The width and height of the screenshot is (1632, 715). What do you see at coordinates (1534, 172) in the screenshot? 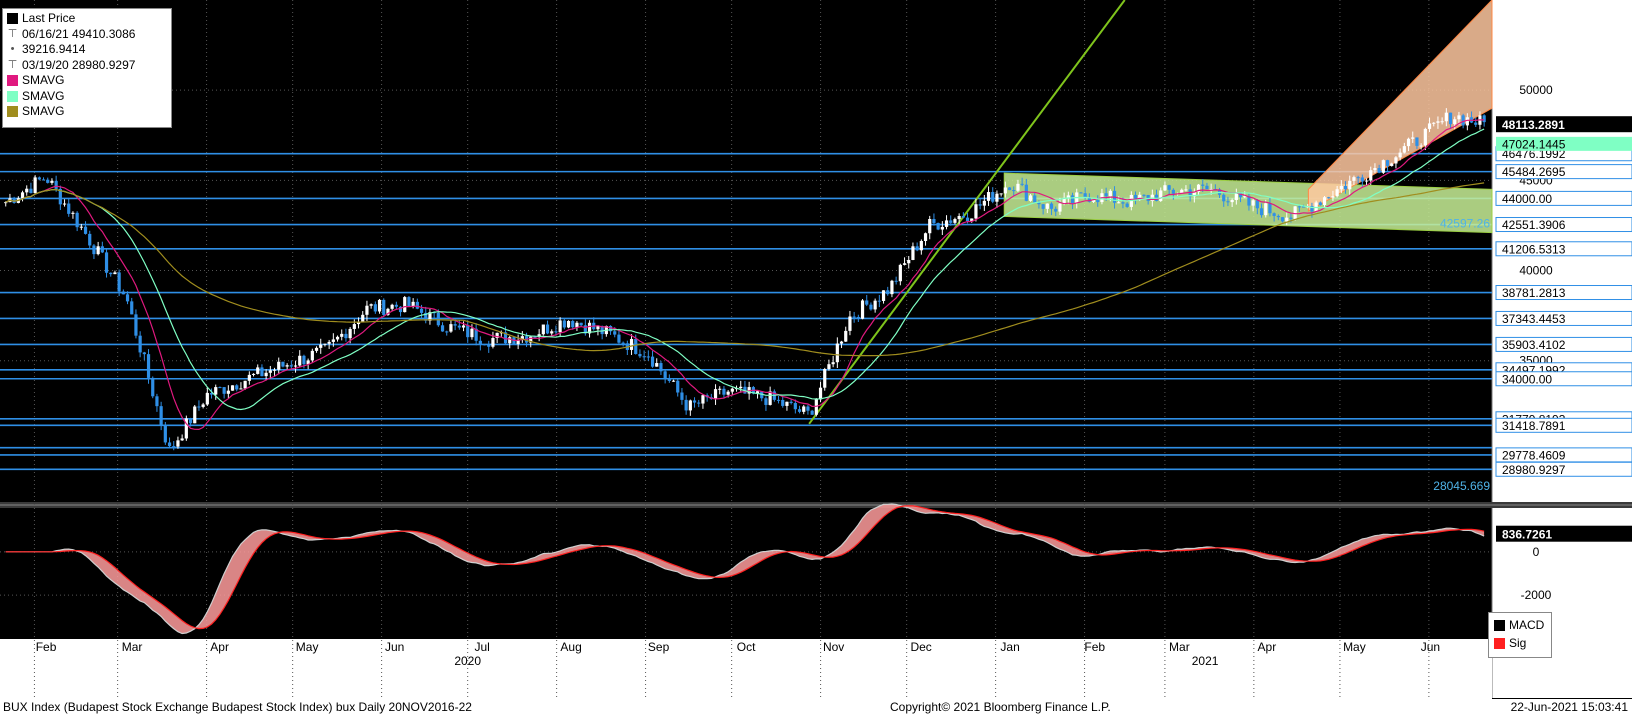
I see `level-label: 45484.2695` at bounding box center [1534, 172].